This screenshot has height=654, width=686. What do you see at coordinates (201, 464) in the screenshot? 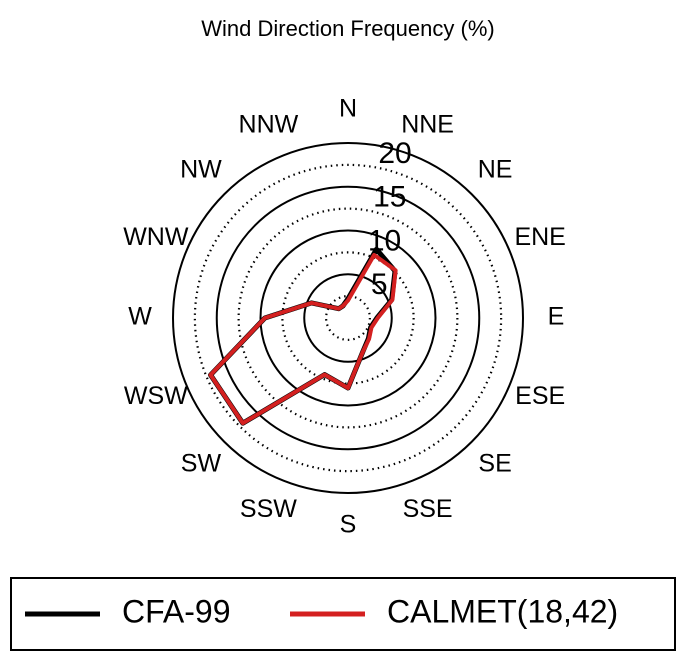
I see `direction-label: SW` at bounding box center [201, 464].